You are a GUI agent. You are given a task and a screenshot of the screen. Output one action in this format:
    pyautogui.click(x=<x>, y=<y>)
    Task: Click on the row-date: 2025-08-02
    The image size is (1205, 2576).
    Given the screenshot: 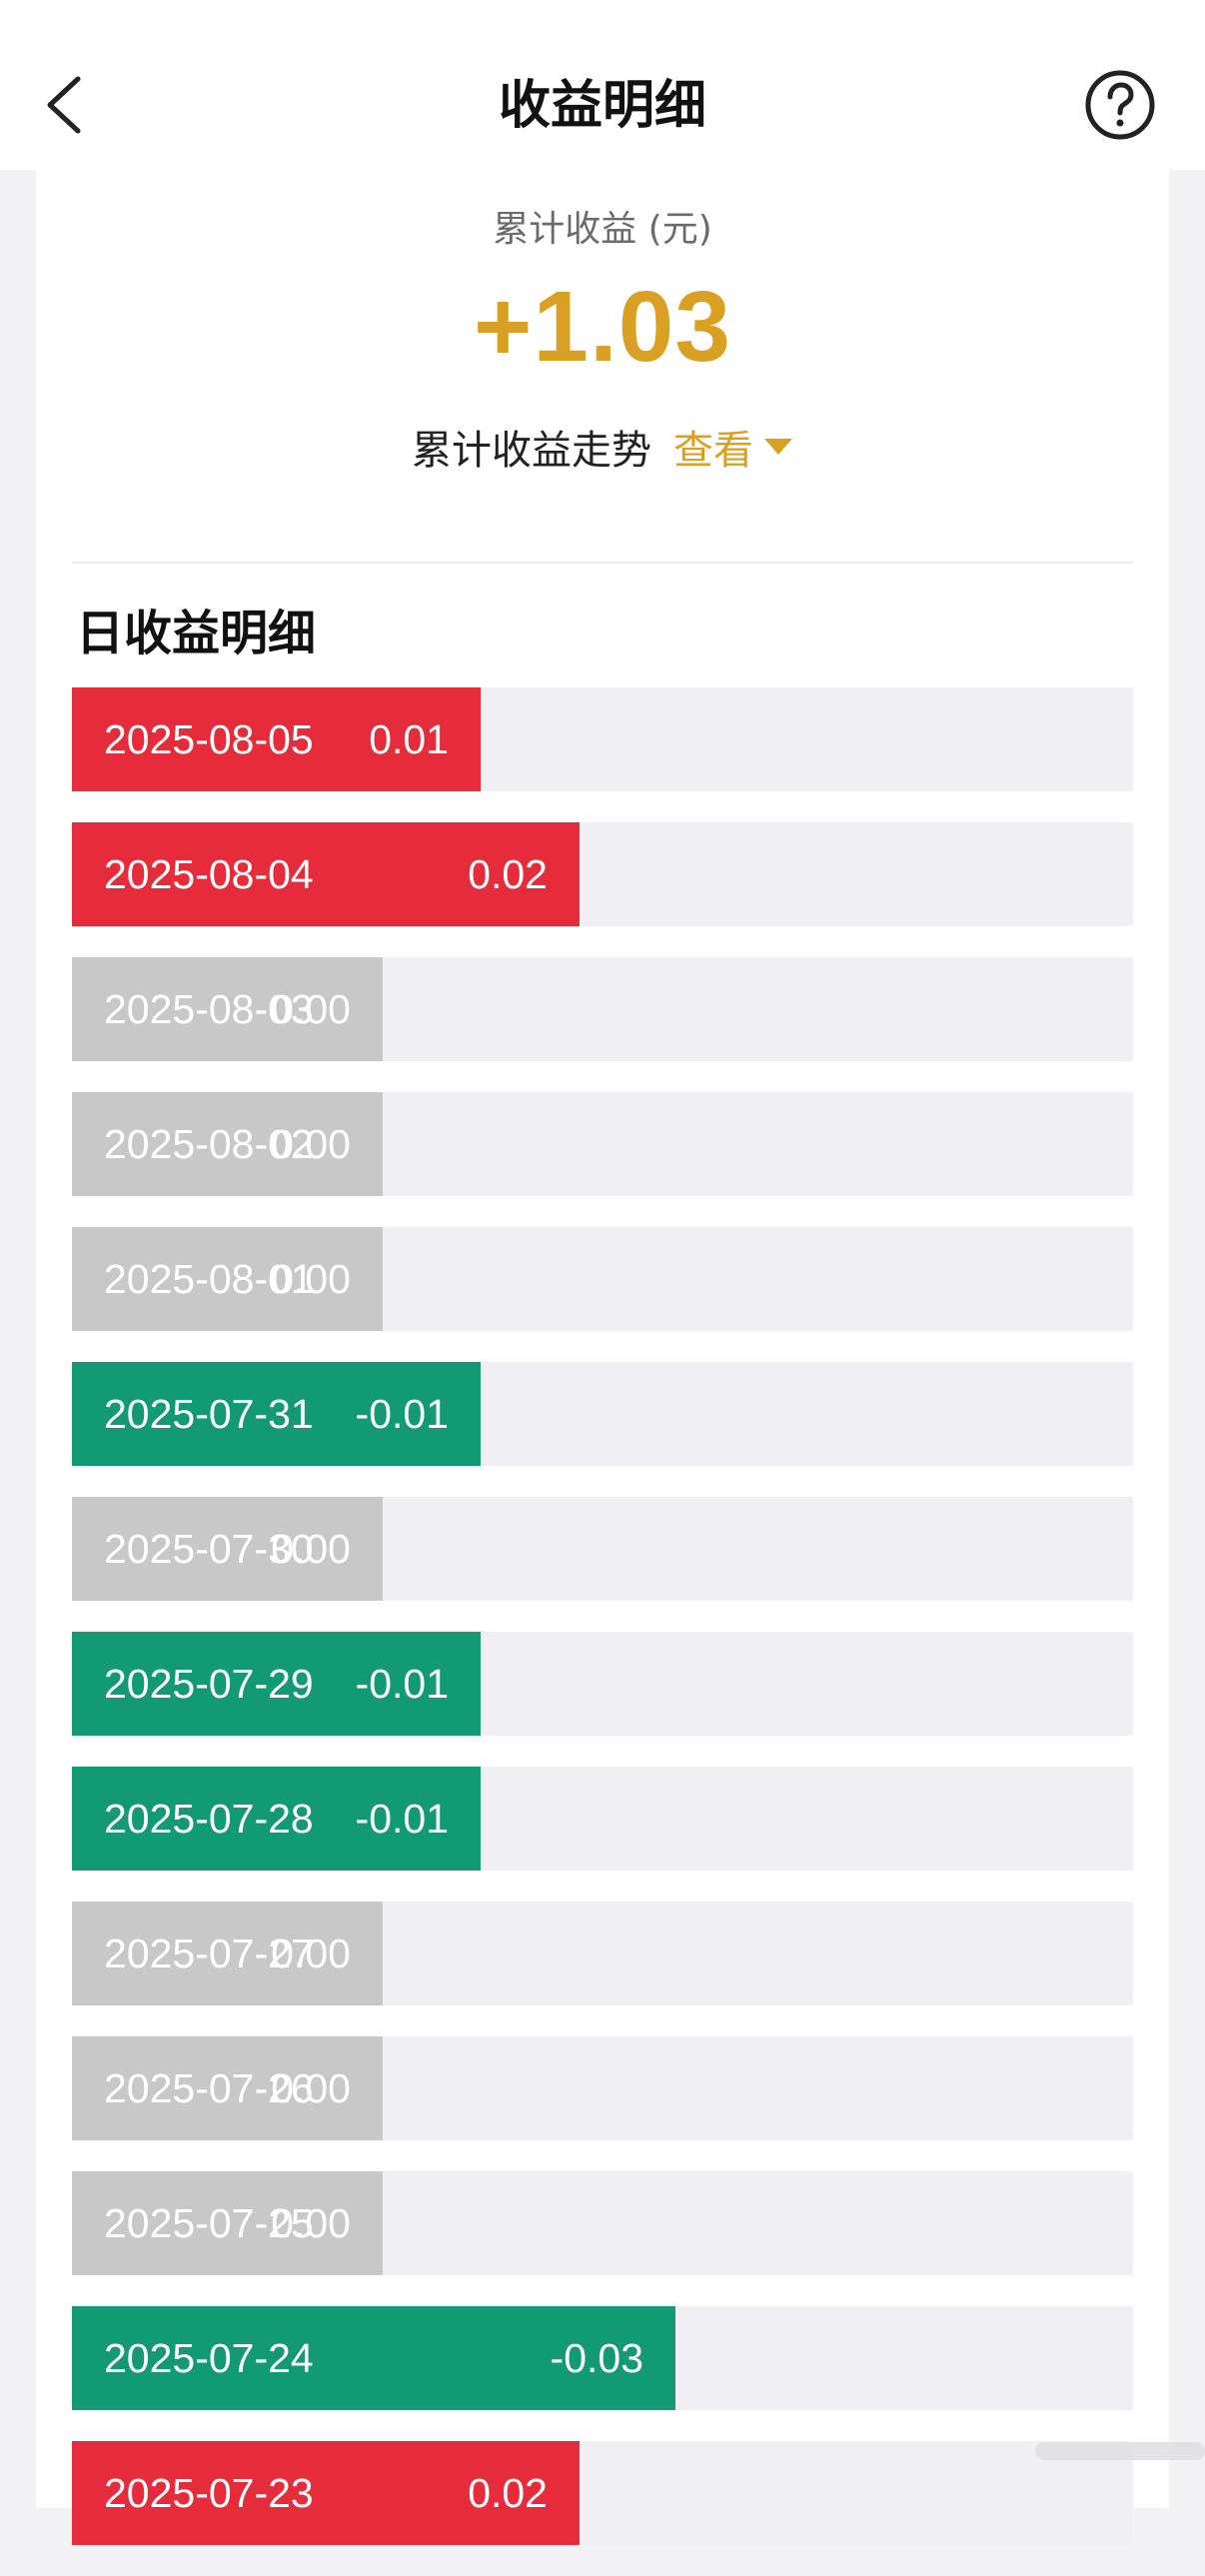 What is the action you would take?
    pyautogui.click(x=209, y=1144)
    